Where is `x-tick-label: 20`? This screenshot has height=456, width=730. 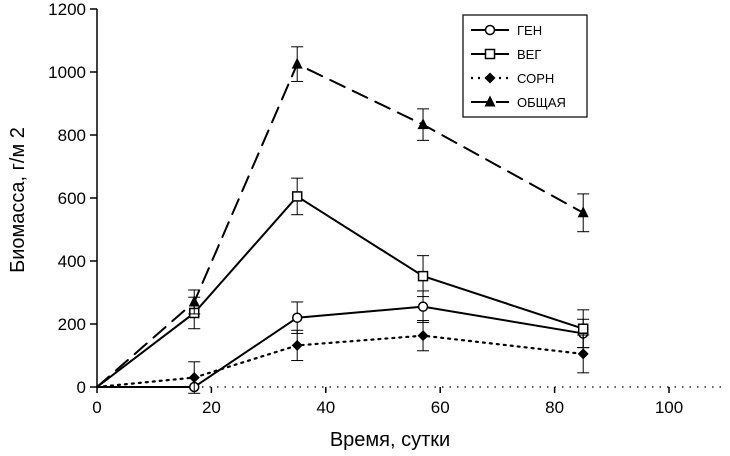
x-tick-label: 20 is located at coordinates (211, 407).